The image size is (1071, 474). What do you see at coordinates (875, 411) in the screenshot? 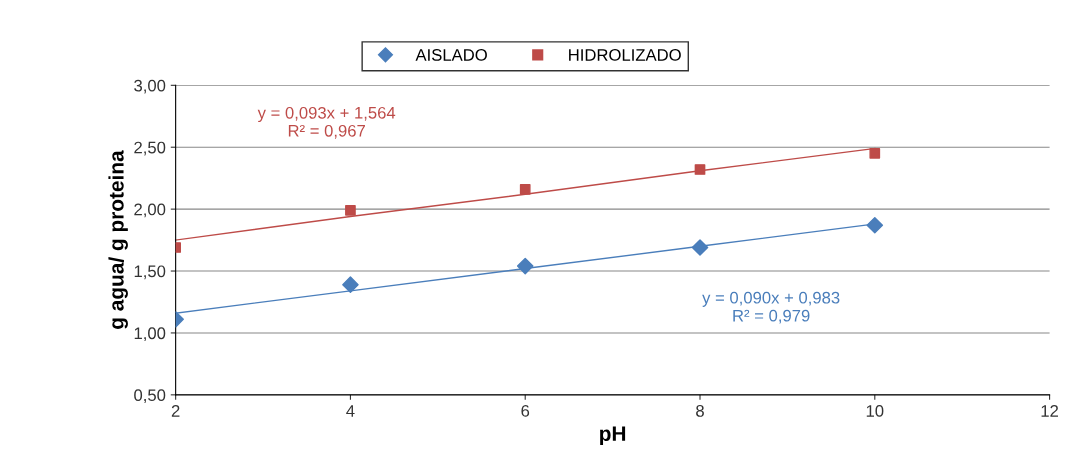
I see `x-tick-label: 10` at bounding box center [875, 411].